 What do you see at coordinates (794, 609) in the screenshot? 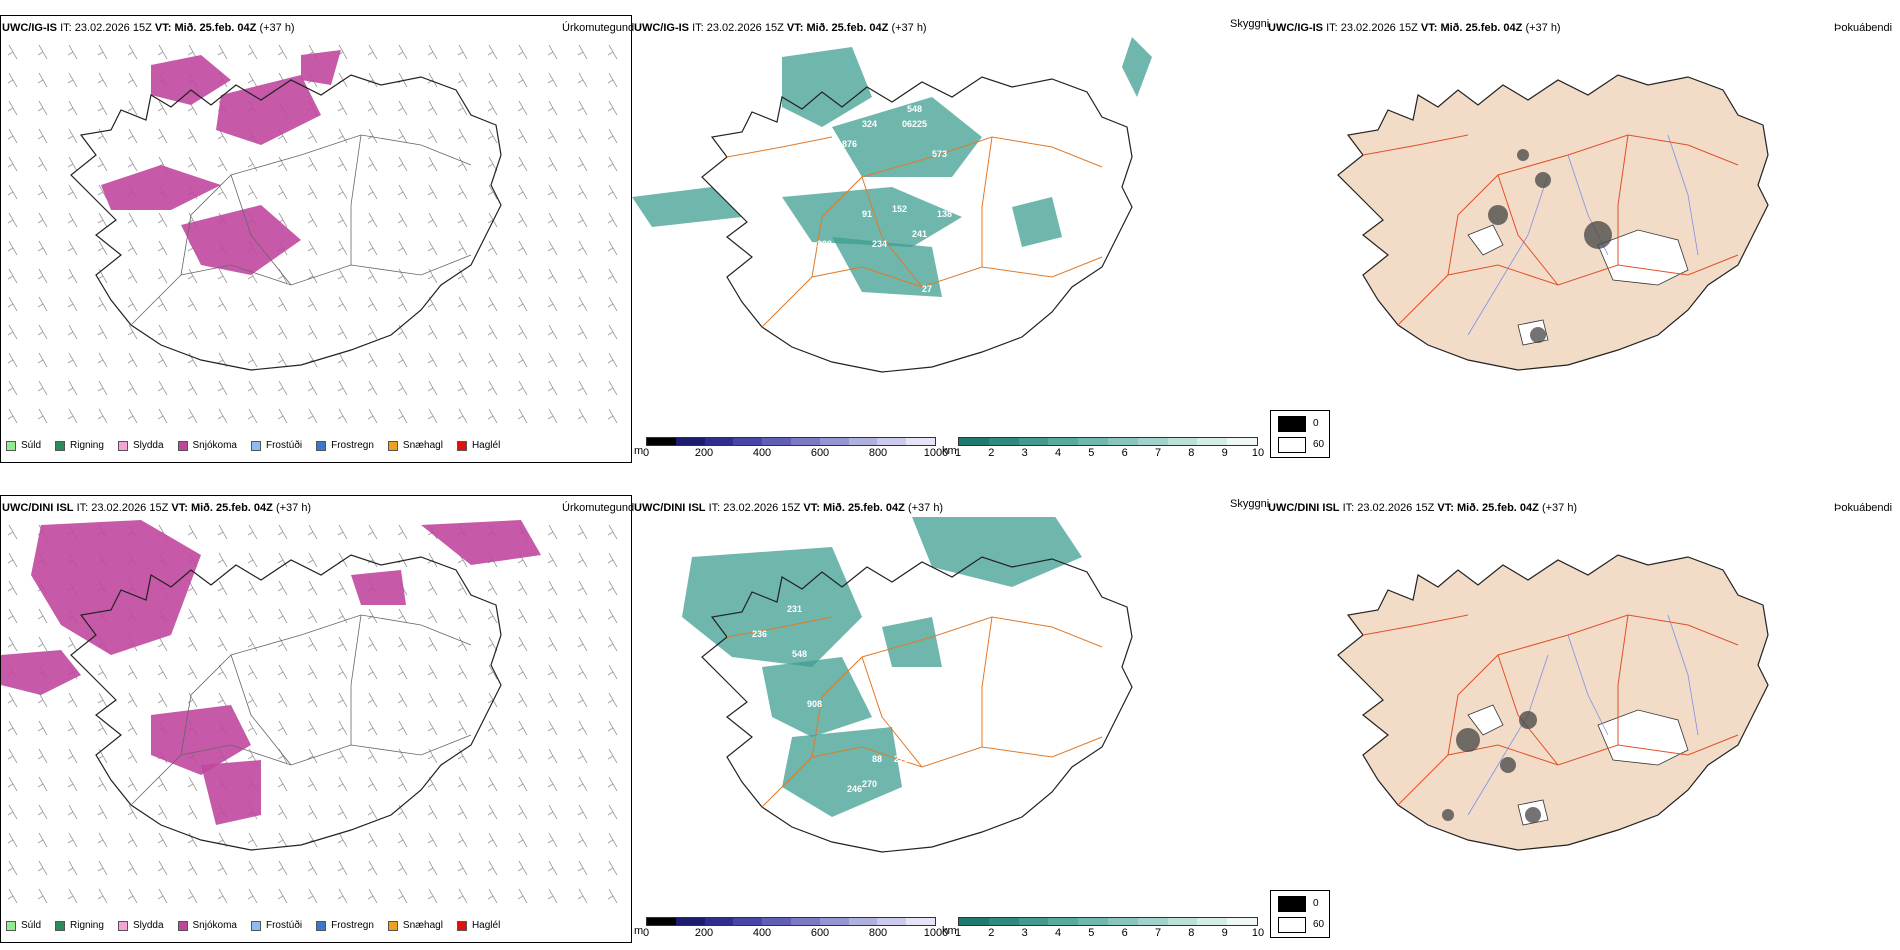
I see `cloud-base-label: 231` at bounding box center [794, 609].